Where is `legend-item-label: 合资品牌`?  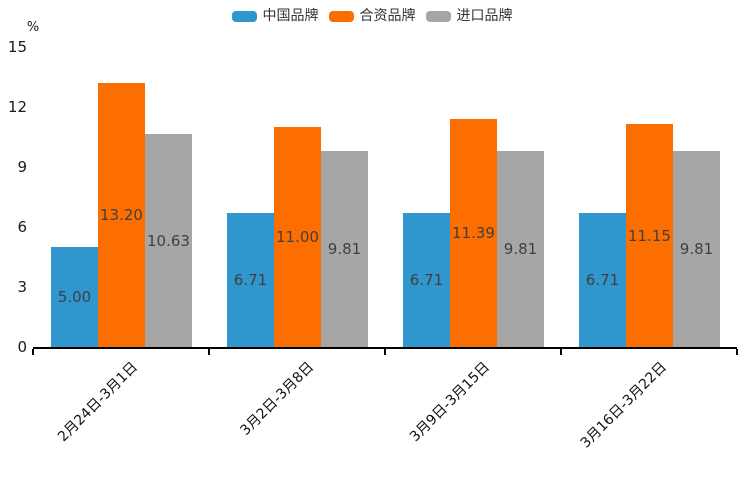
legend-item-label: 合资品牌 is located at coordinates (387, 16).